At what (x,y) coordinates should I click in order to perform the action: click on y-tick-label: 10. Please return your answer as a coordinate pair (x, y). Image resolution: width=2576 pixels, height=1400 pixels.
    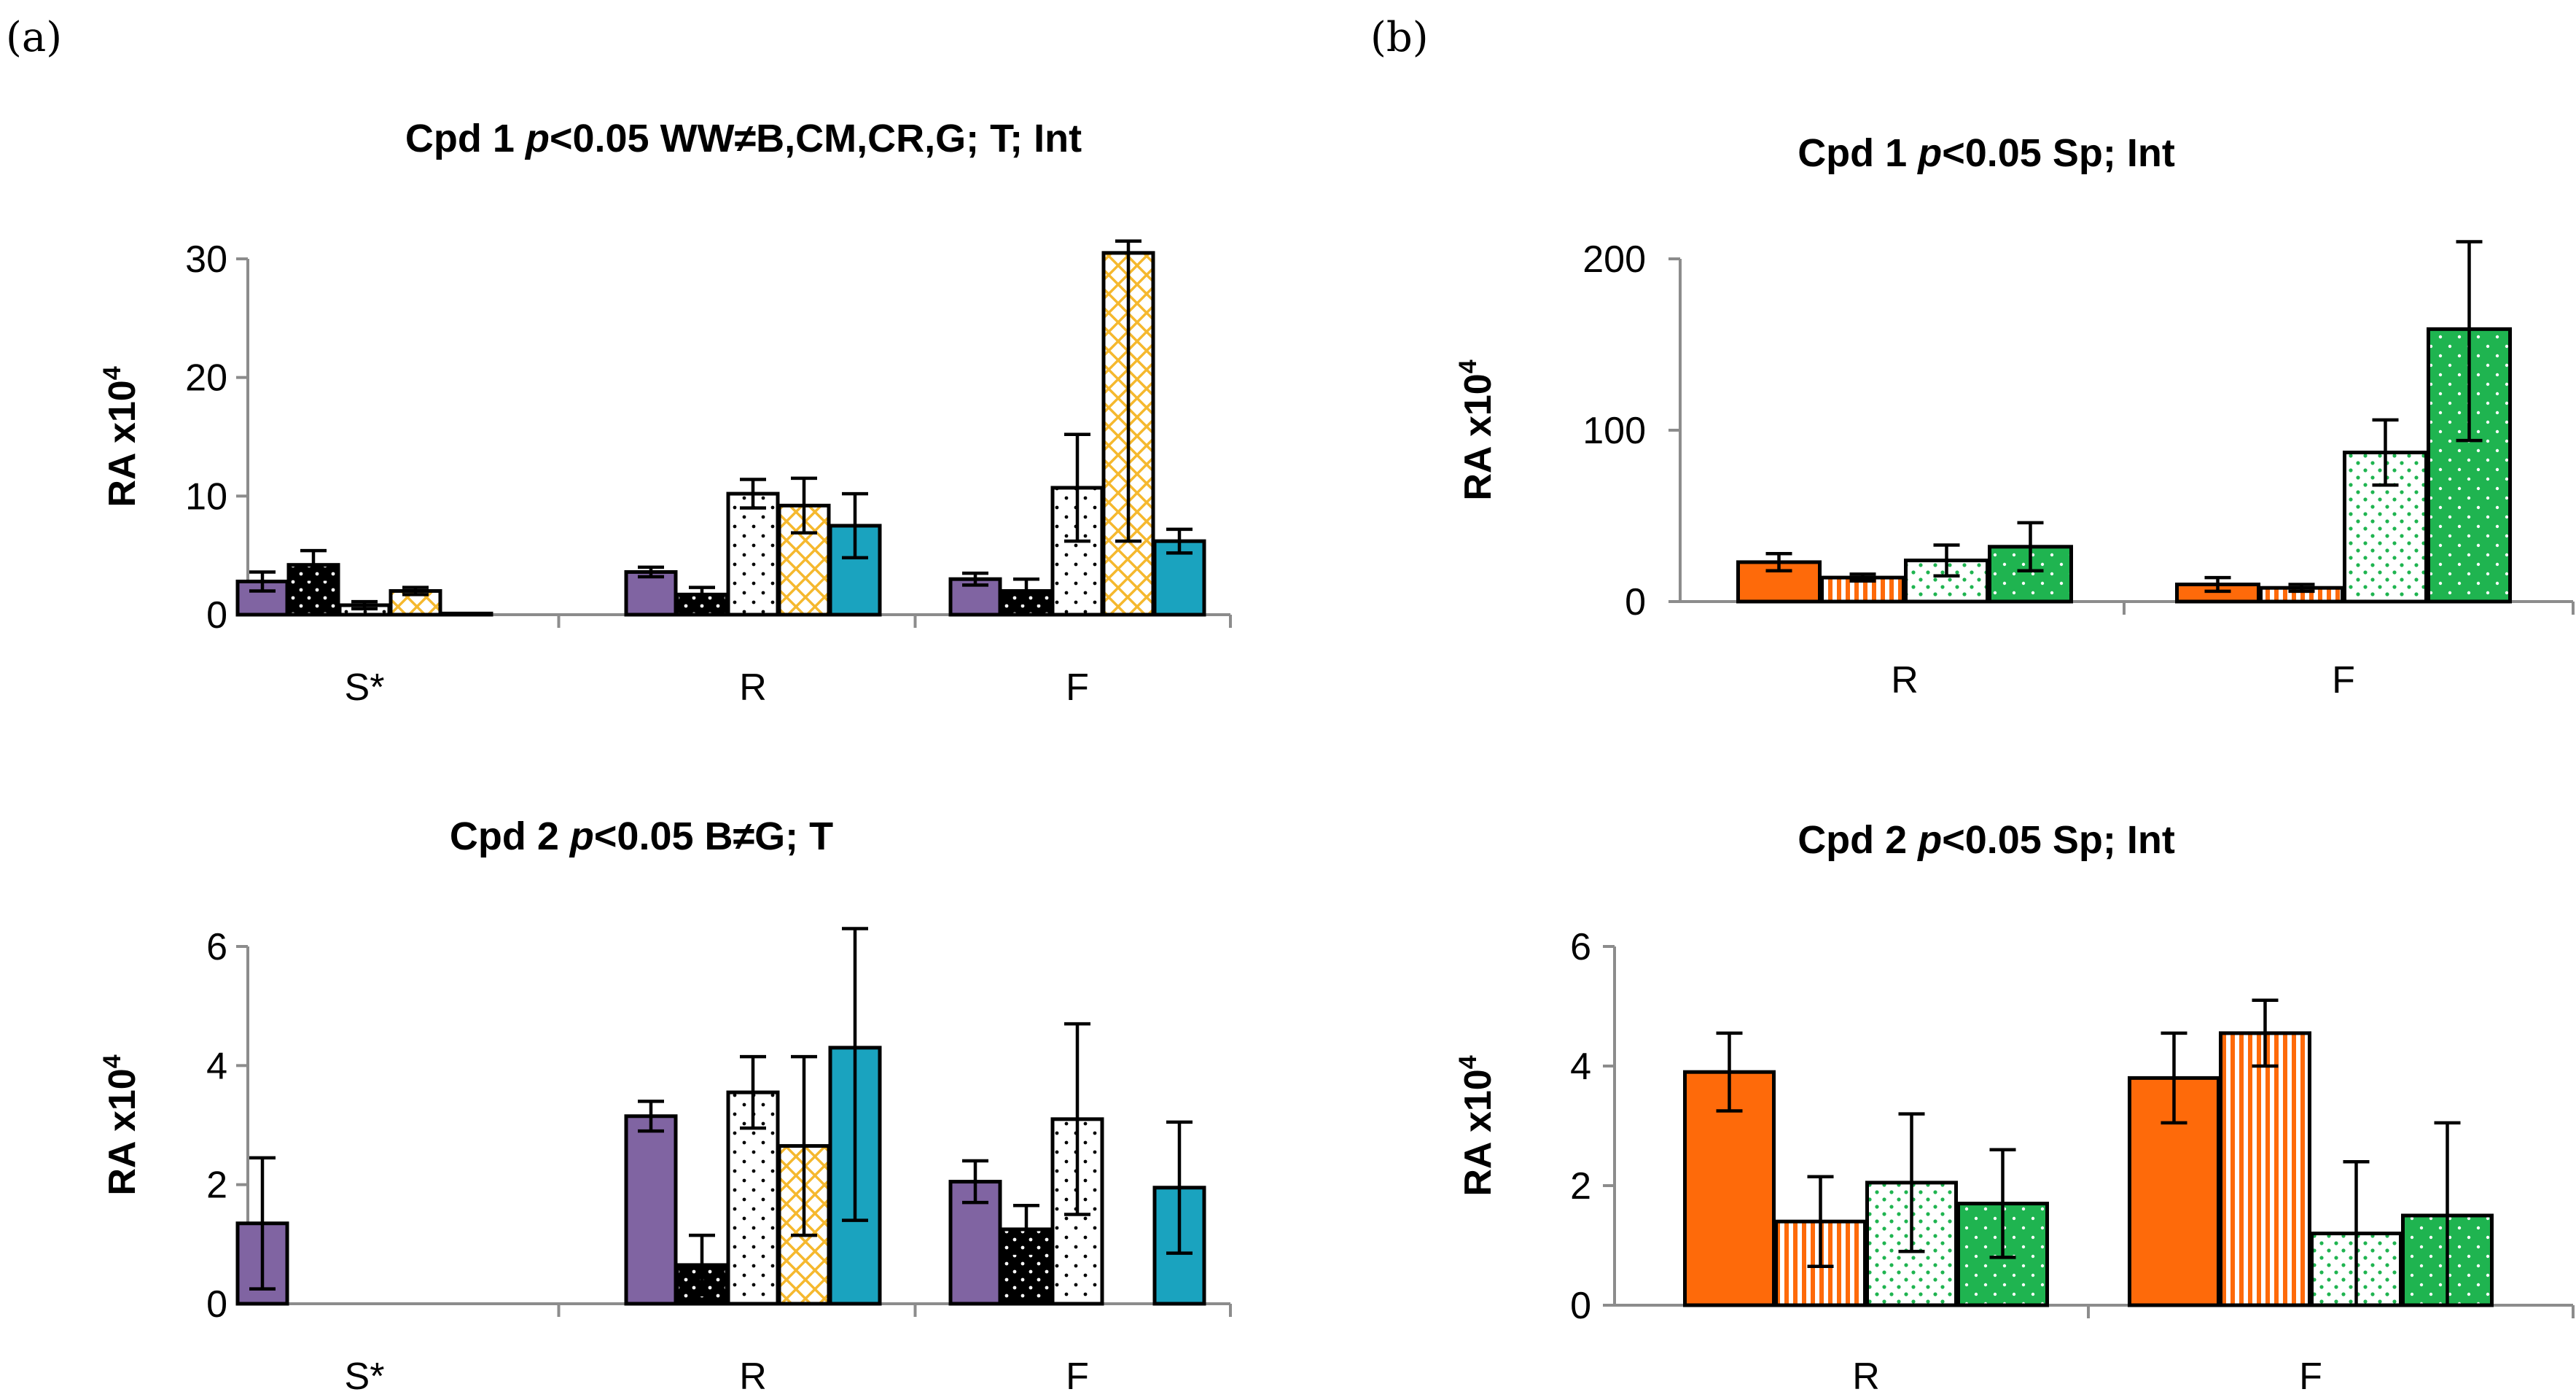
    Looking at the image, I should click on (206, 496).